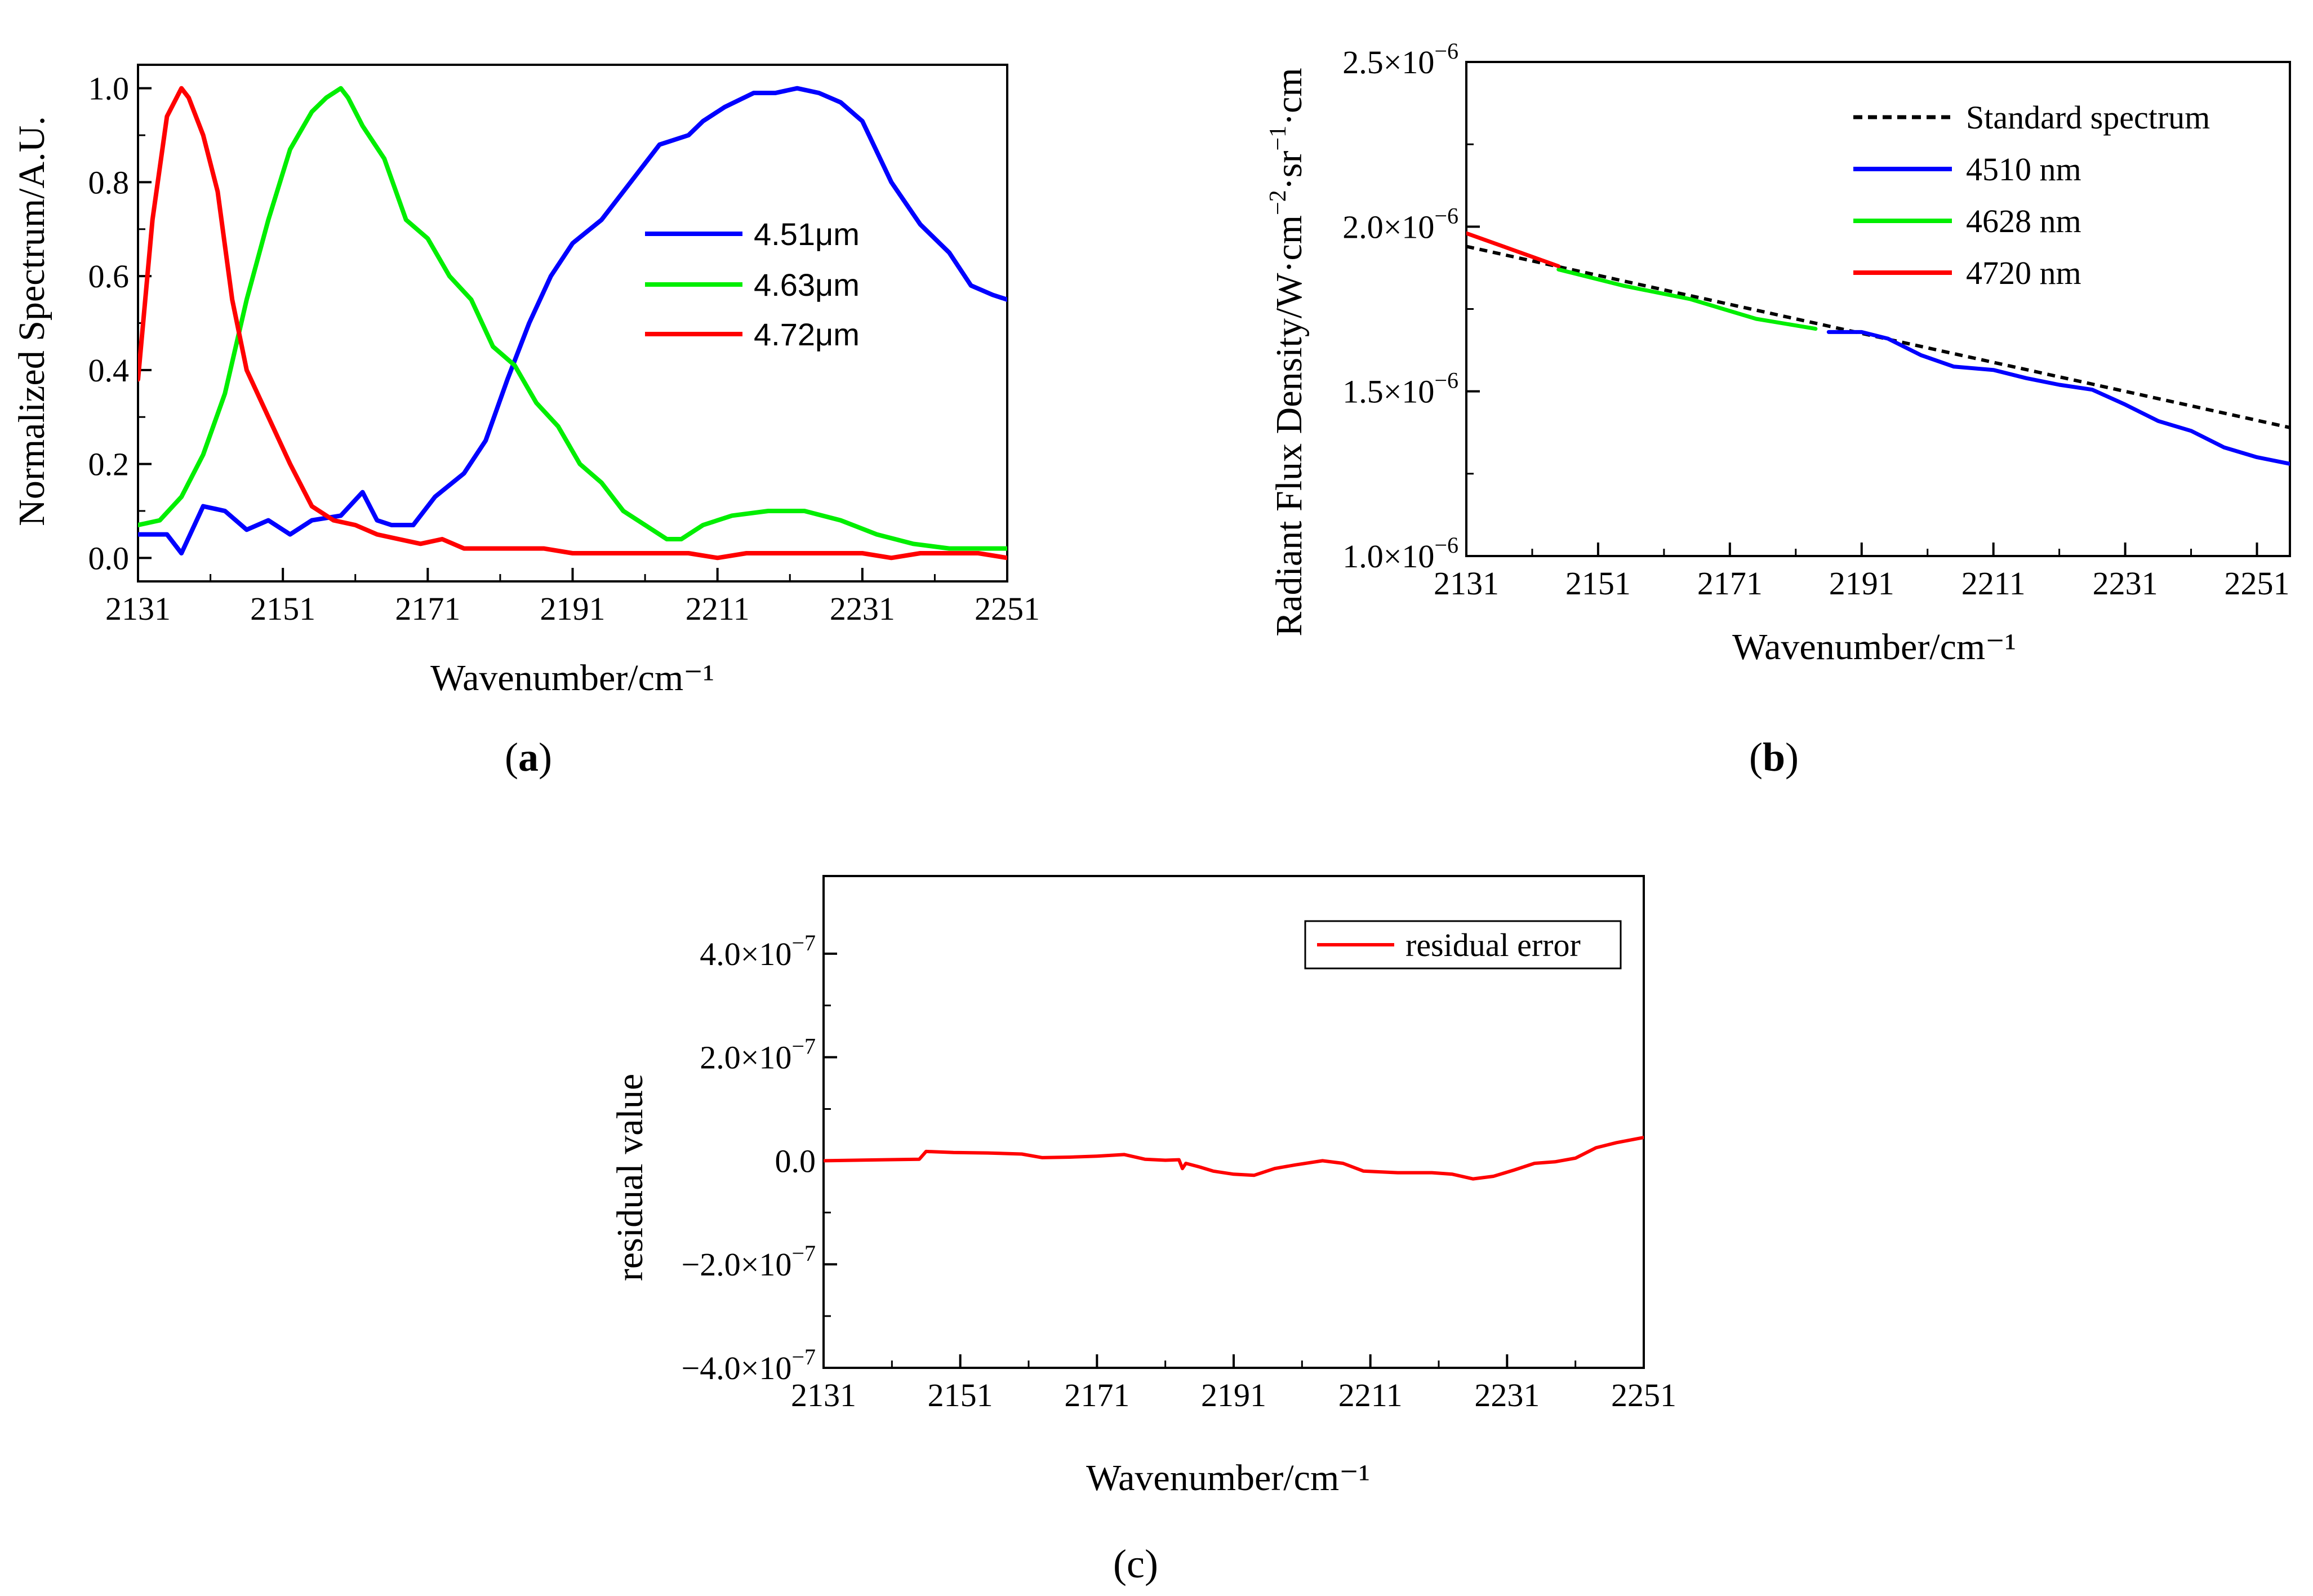  I want to click on y-tick-label: 1.5×10⁻⁶, so click(1400, 389).